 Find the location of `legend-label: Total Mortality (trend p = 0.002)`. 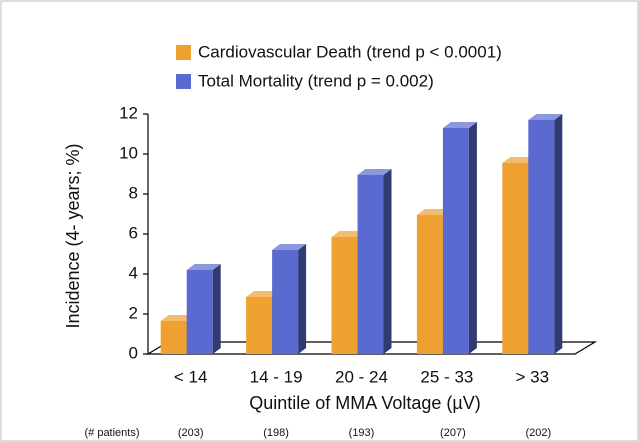

legend-label: Total Mortality (trend p = 0.002) is located at coordinates (316, 80).